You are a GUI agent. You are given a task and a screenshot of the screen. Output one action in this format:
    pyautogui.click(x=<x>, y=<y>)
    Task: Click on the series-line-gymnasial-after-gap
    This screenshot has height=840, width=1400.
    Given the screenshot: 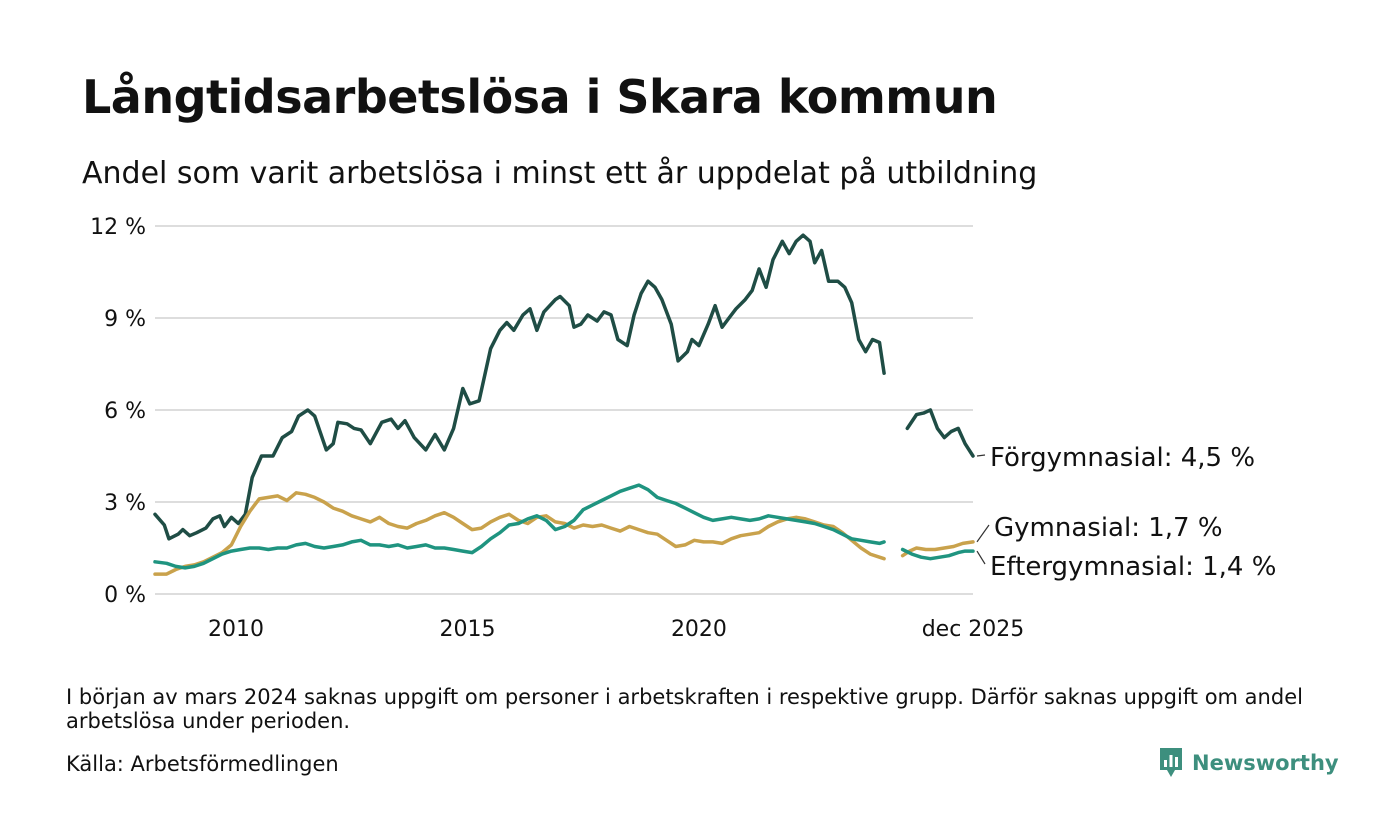 What is the action you would take?
    pyautogui.click(x=937, y=549)
    